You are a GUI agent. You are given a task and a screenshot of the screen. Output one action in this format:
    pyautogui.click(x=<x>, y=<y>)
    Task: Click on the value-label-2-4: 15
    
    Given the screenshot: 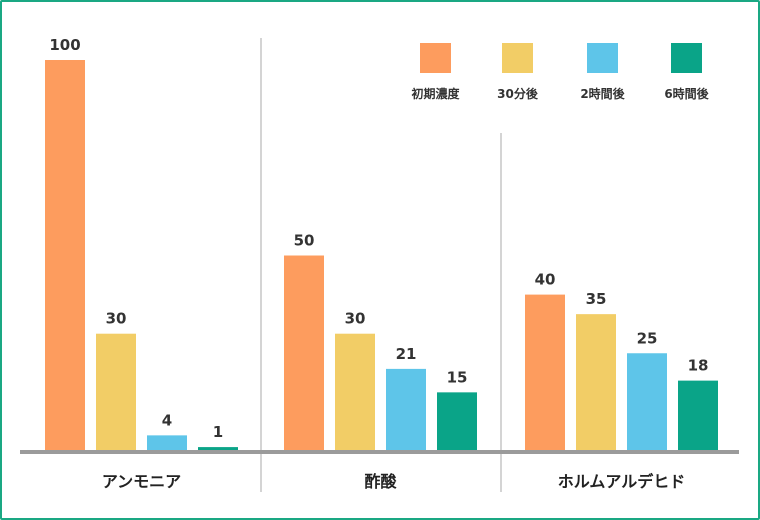 What is the action you would take?
    pyautogui.click(x=457, y=377)
    